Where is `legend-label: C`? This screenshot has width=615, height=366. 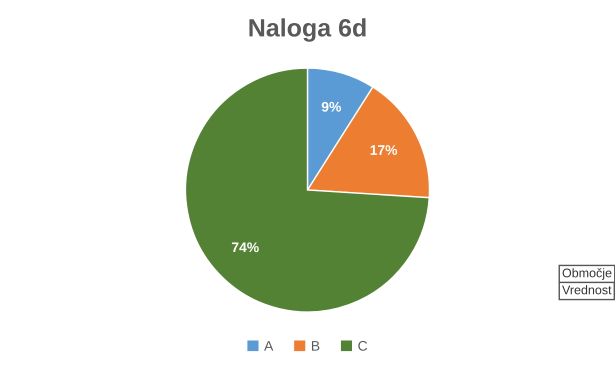 legend-label: C is located at coordinates (363, 345).